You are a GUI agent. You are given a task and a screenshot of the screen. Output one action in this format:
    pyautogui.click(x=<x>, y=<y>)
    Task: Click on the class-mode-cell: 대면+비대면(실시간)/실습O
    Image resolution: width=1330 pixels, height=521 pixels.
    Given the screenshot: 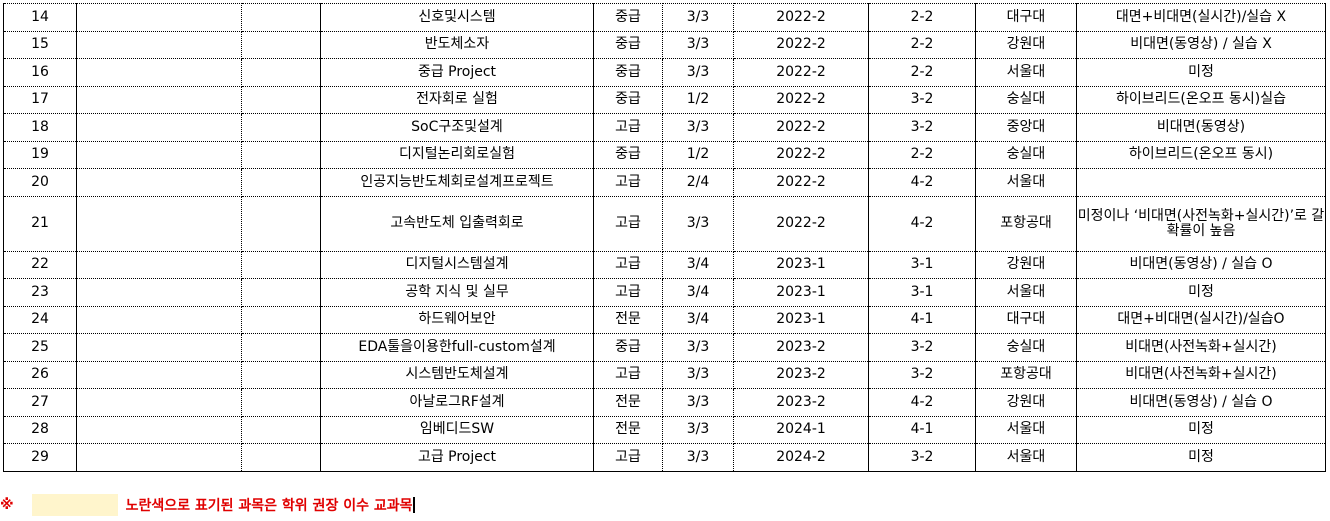 What is the action you would take?
    pyautogui.click(x=1201, y=319)
    